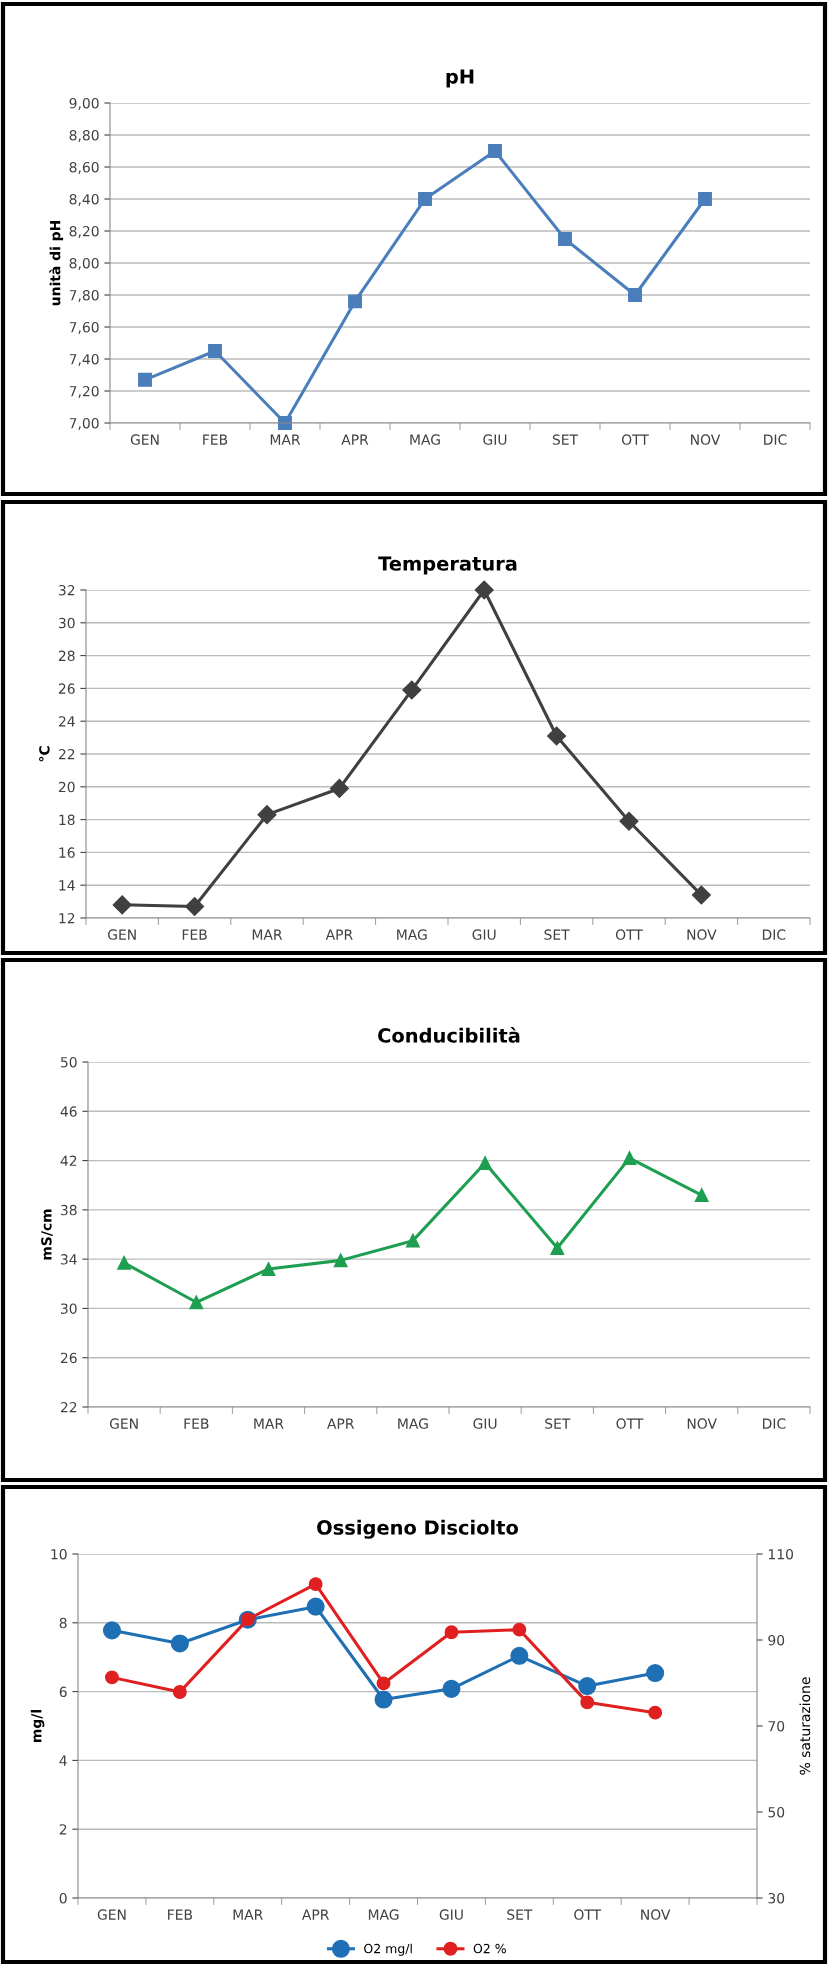 This screenshot has width=828, height=1966. Describe the element at coordinates (66, 721) in the screenshot. I see `y-tick-label: 24` at that location.